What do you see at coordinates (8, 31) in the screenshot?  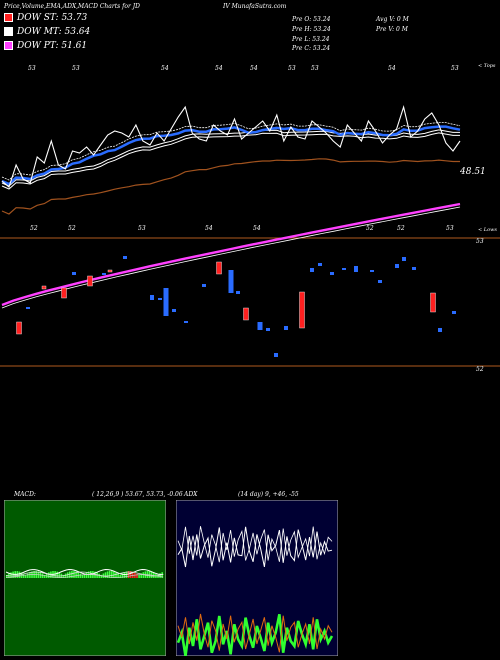 I see `legend-swatch-mt` at bounding box center [8, 31].